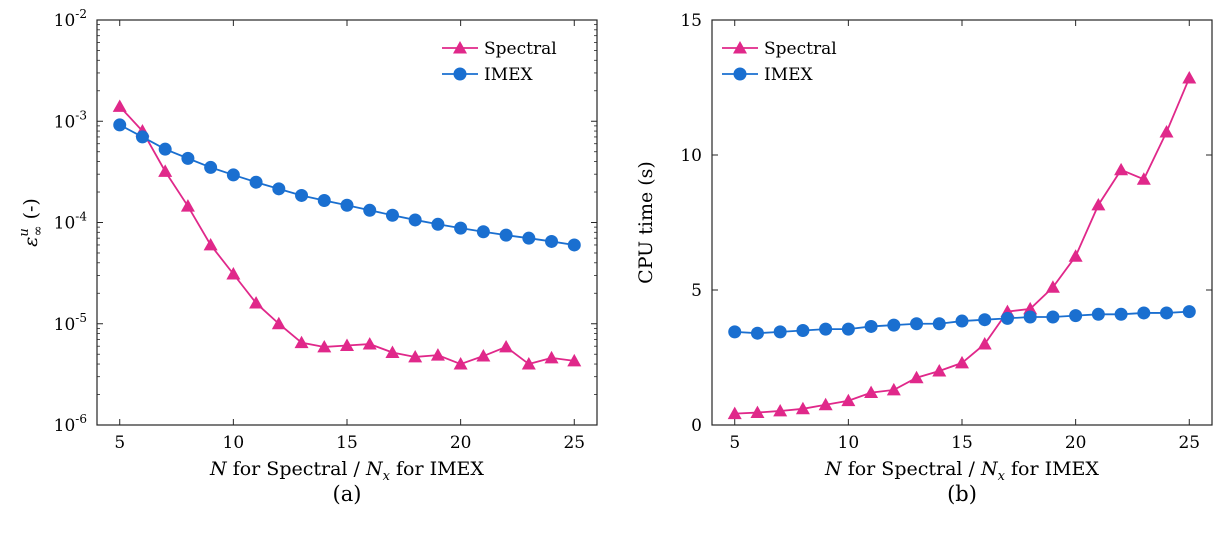  Describe the element at coordinates (800, 49) in the screenshot. I see `legend-label-spectral: Spectral` at that location.